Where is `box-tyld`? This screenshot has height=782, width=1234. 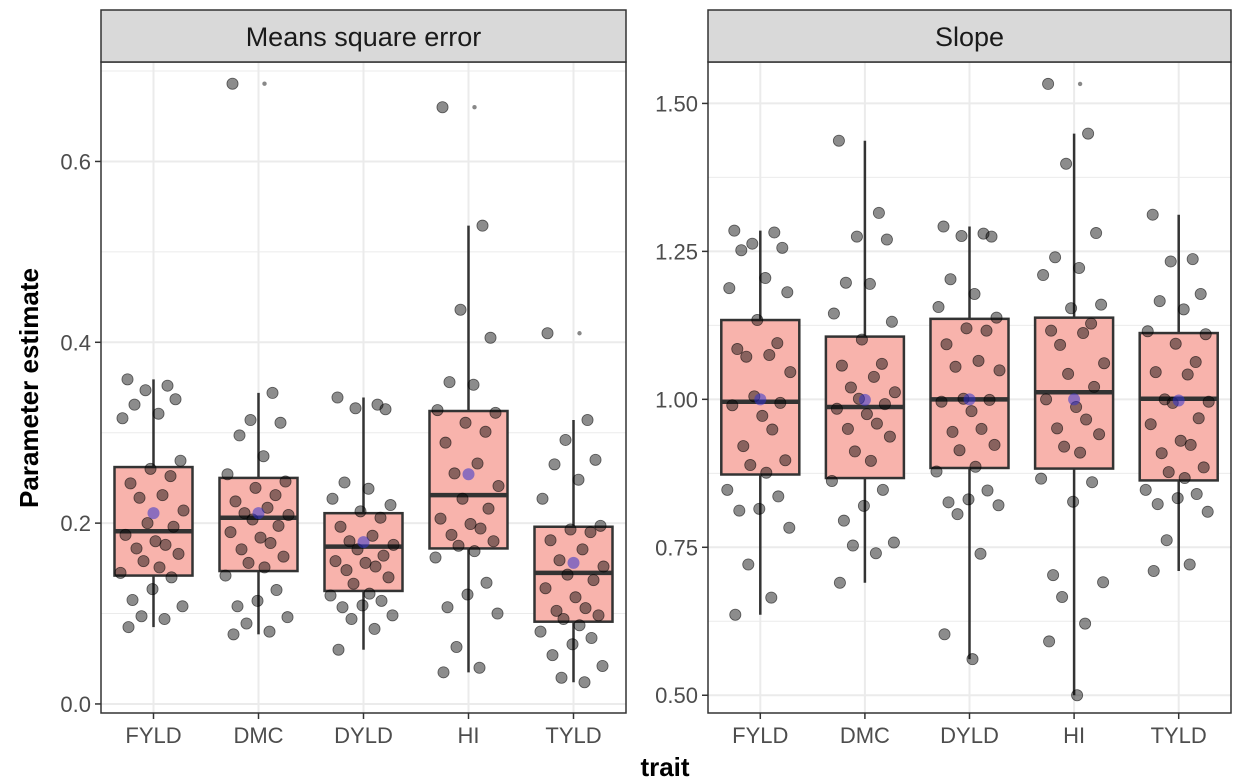
box-tyld is located at coordinates (1178, 406).